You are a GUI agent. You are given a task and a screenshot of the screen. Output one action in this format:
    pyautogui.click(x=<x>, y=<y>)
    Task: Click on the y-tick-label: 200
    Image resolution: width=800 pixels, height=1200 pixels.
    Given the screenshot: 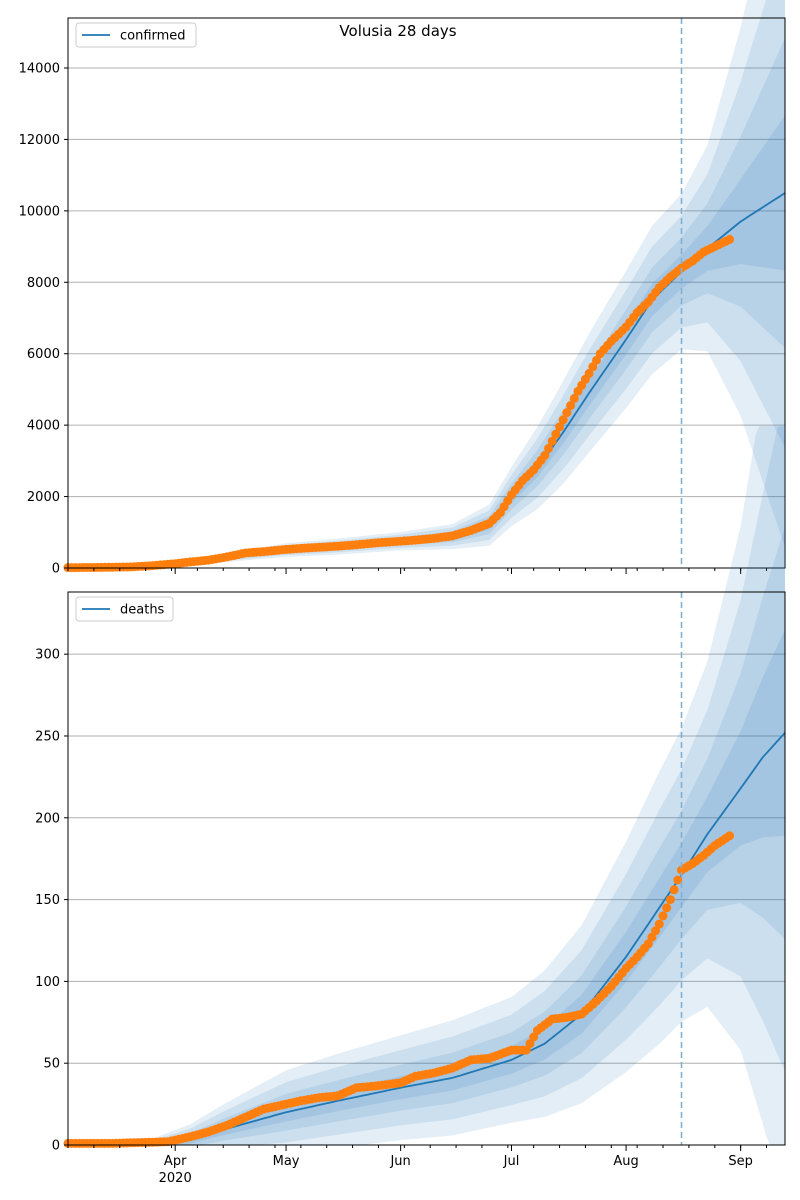 What is the action you would take?
    pyautogui.click(x=47, y=818)
    